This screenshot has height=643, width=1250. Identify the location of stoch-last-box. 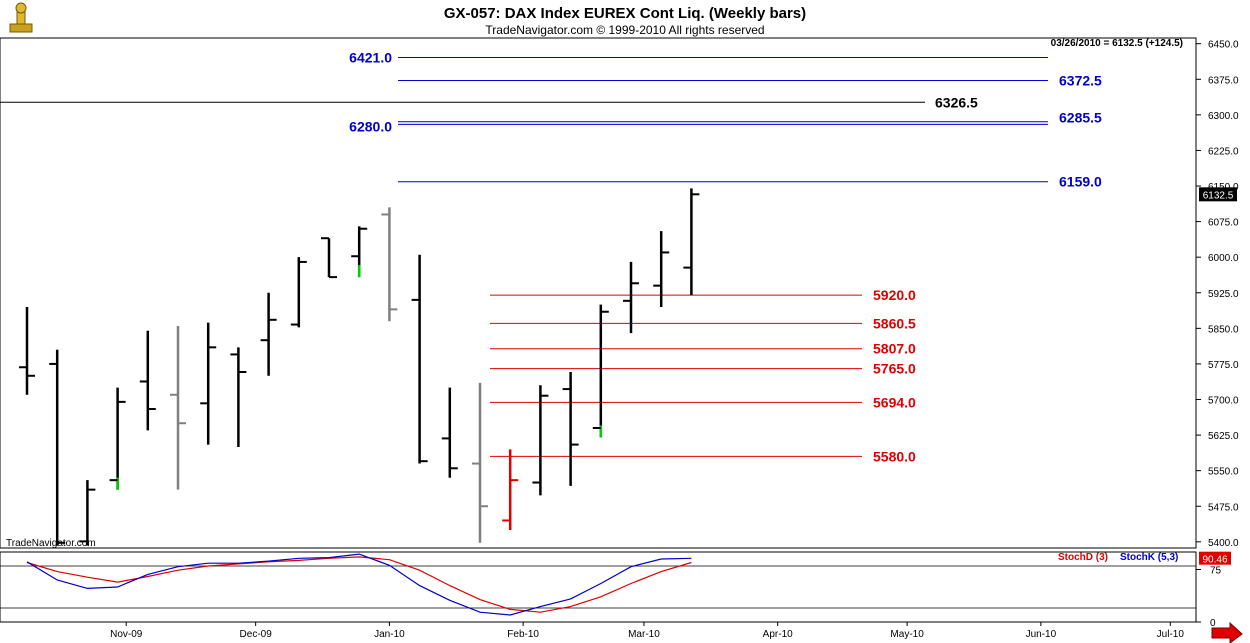
(1215, 558).